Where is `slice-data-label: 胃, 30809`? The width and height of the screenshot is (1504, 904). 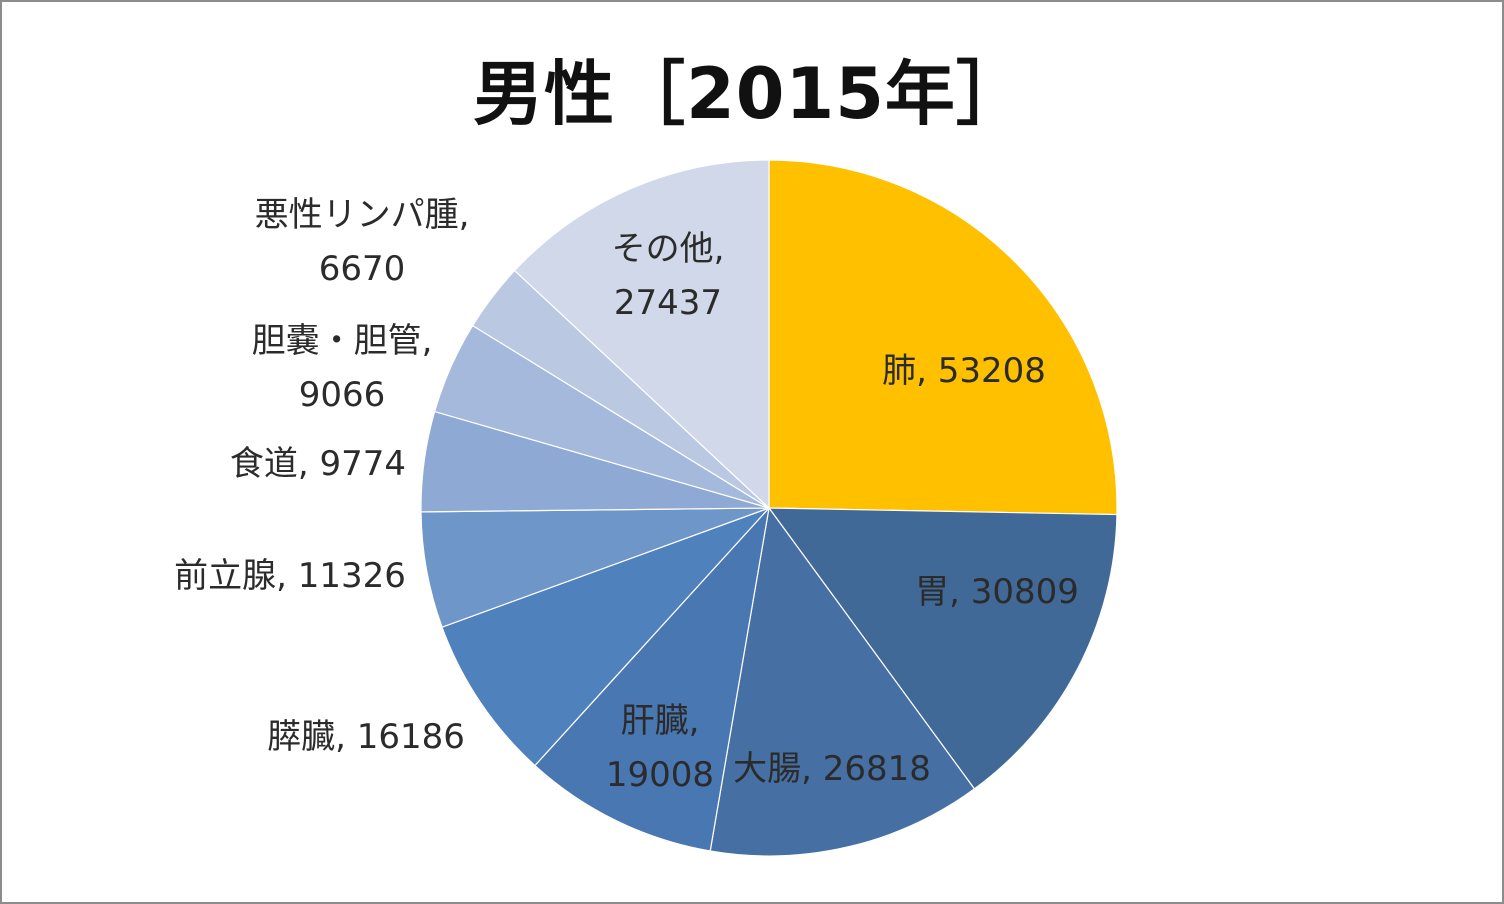
slice-data-label: 胃, 30809 is located at coordinates (997, 592).